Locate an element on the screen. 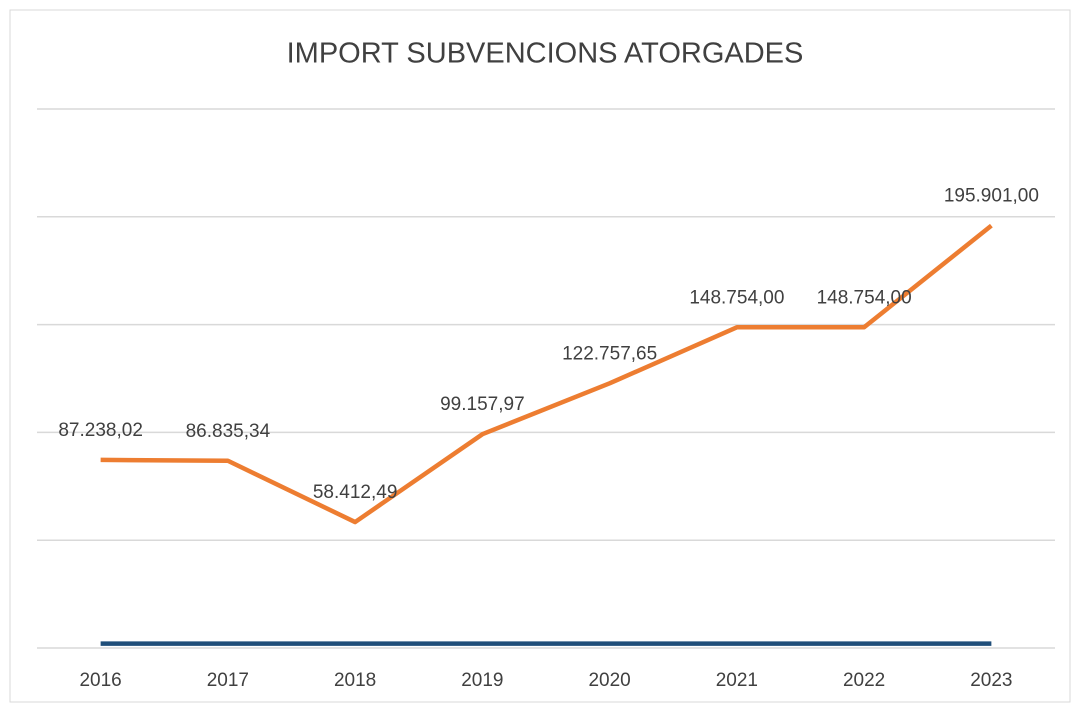  data-label: 122.757,65 is located at coordinates (609, 353).